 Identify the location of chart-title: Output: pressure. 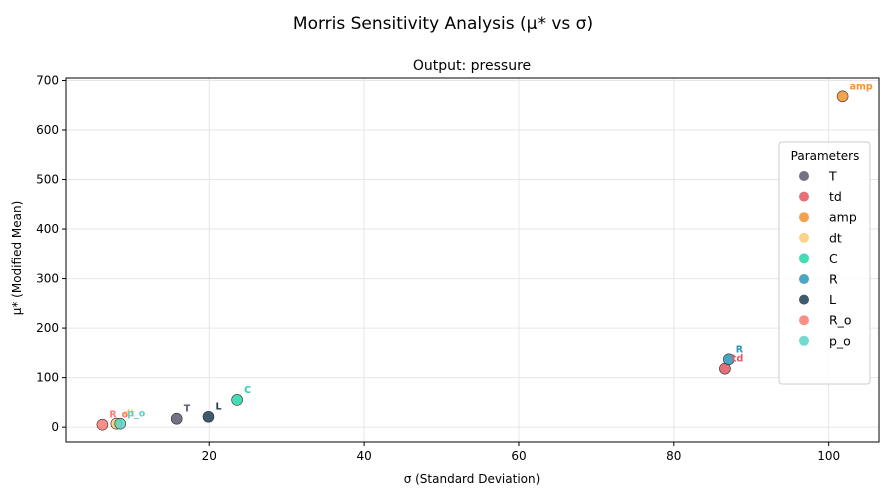
(472, 66).